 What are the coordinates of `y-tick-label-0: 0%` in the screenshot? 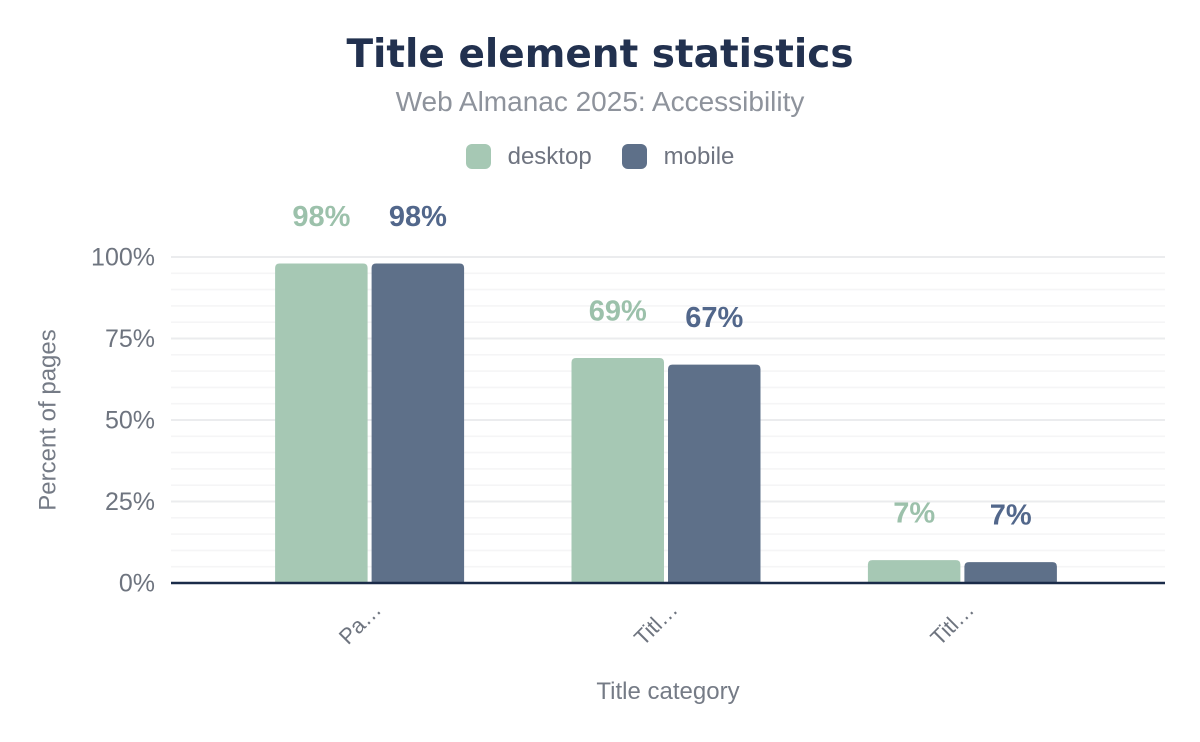 It's located at (137, 584).